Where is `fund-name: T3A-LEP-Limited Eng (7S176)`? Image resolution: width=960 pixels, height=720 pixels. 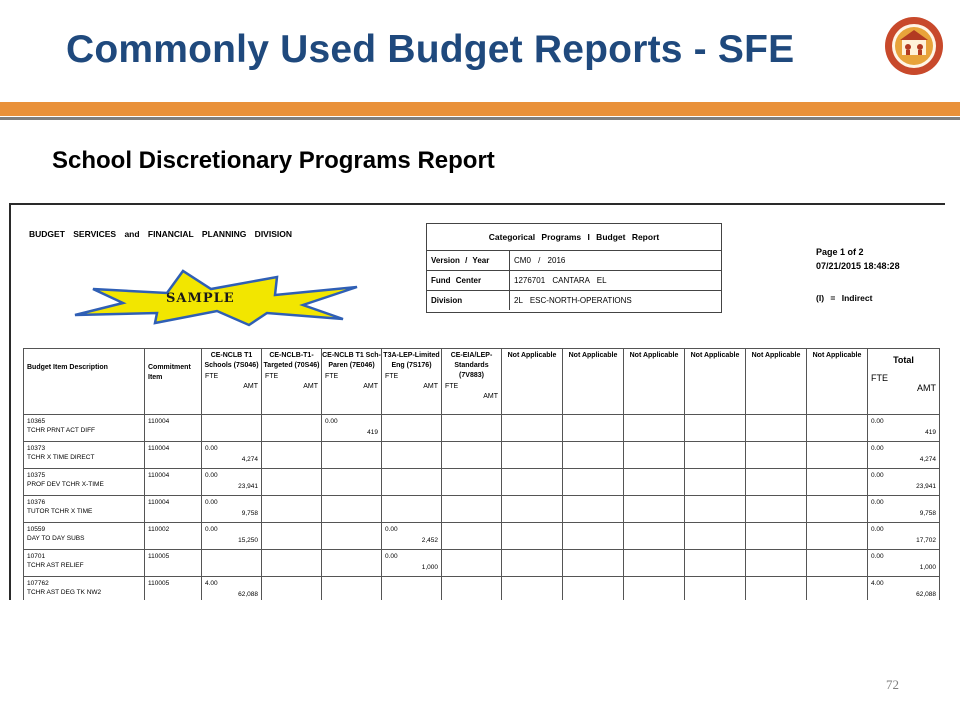
fund-name: T3A-LEP-Limited Eng (7S176) is located at coordinates (411, 360).